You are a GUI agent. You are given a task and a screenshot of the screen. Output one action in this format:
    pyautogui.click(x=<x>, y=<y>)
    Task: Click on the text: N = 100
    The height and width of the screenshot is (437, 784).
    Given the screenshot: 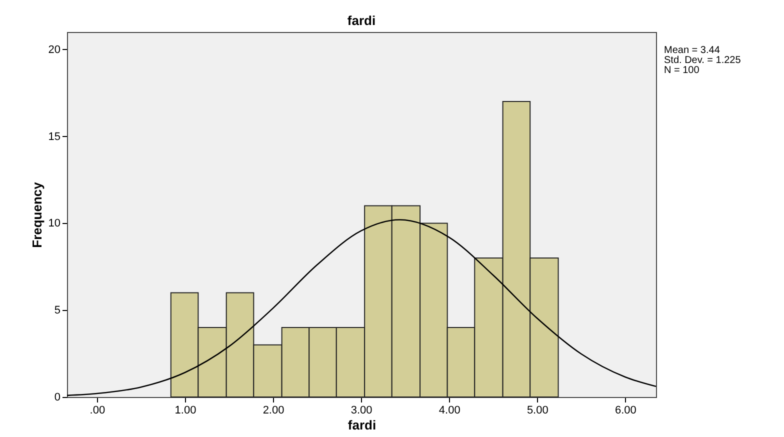 What is the action you would take?
    pyautogui.click(x=682, y=70)
    